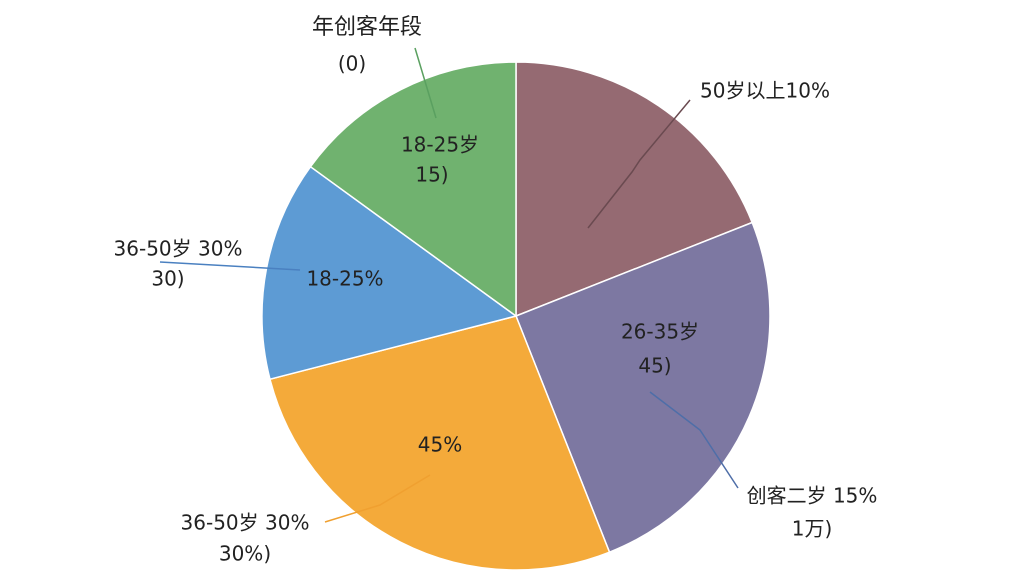 The image size is (1024, 576). What do you see at coordinates (812, 496) in the screenshot?
I see `annotation: 创客二岁 15%` at bounding box center [812, 496].